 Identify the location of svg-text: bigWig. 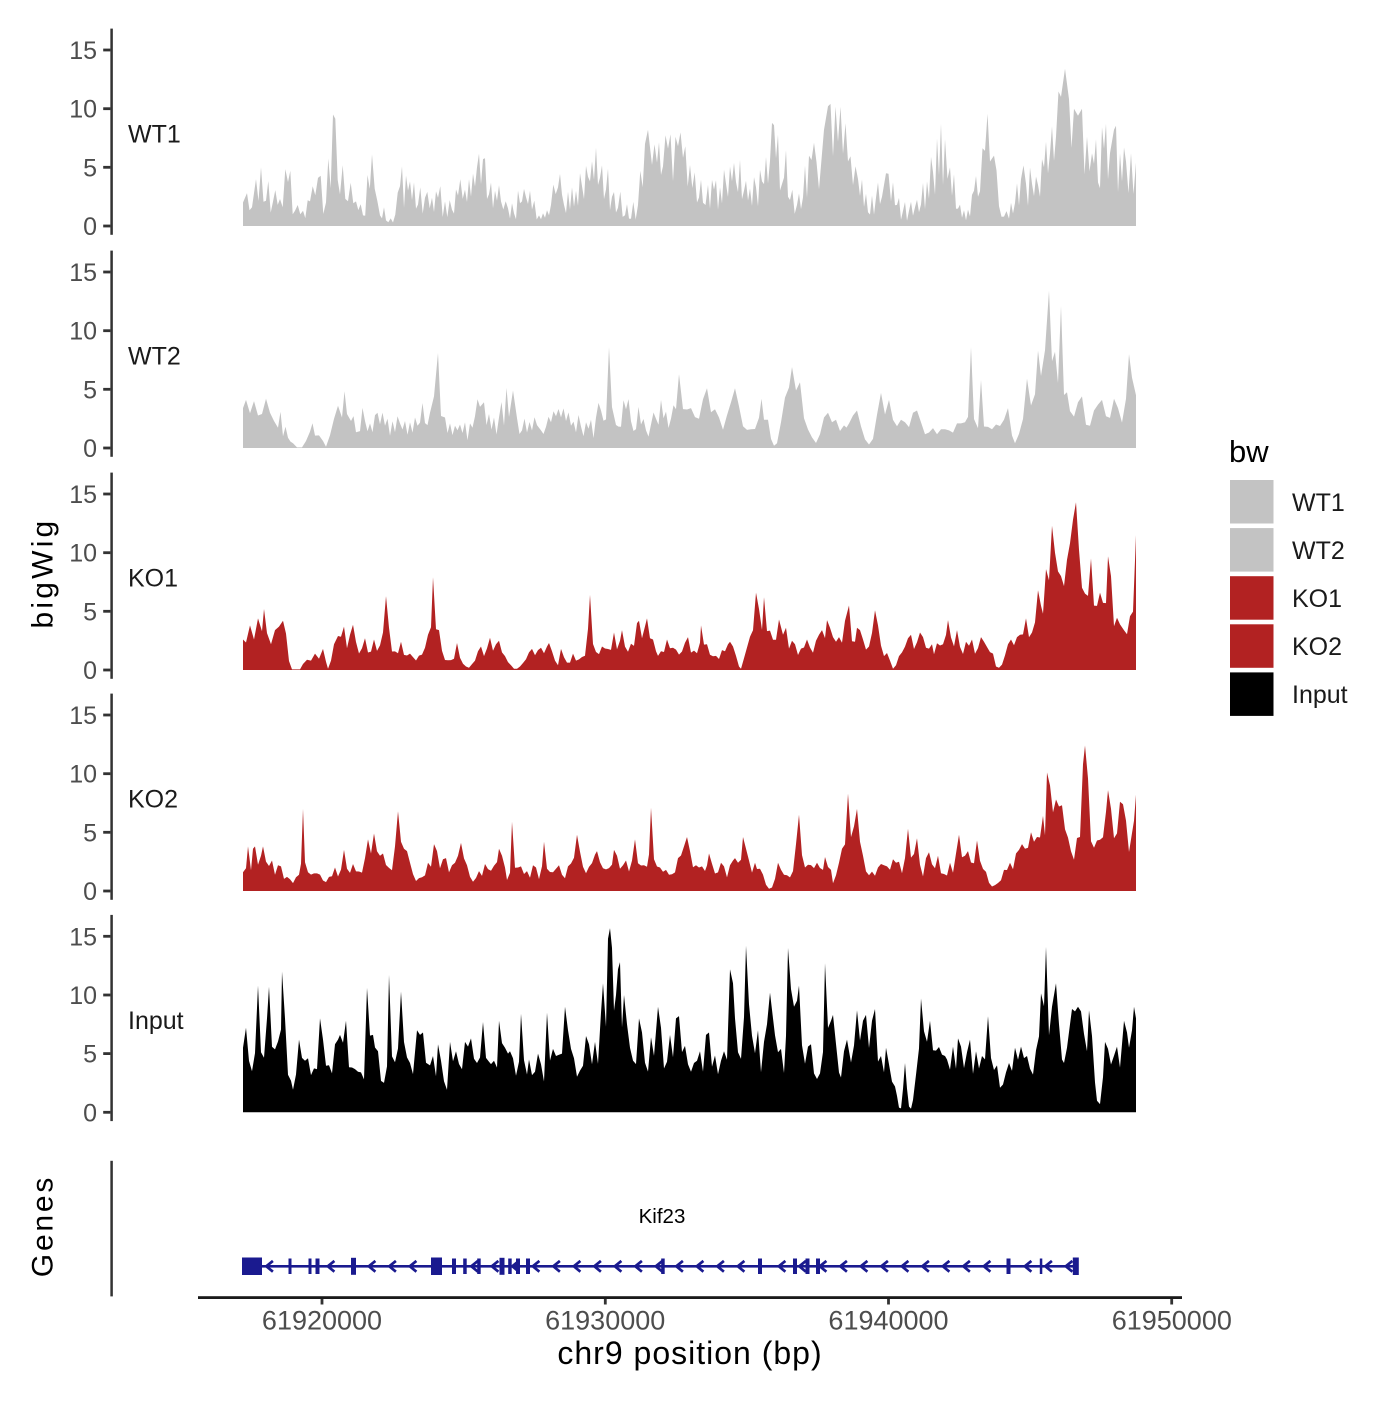
(43, 573).